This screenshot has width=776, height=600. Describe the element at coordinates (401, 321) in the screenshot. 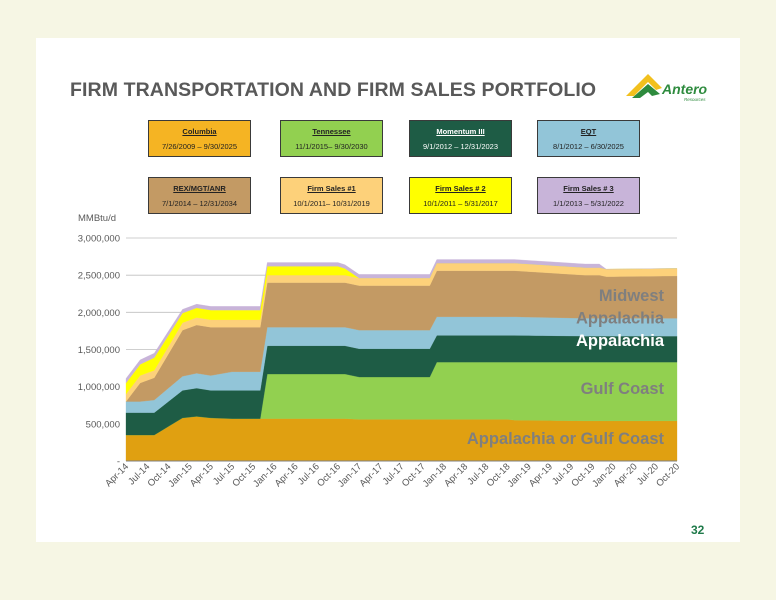

I see `area-layer` at that location.